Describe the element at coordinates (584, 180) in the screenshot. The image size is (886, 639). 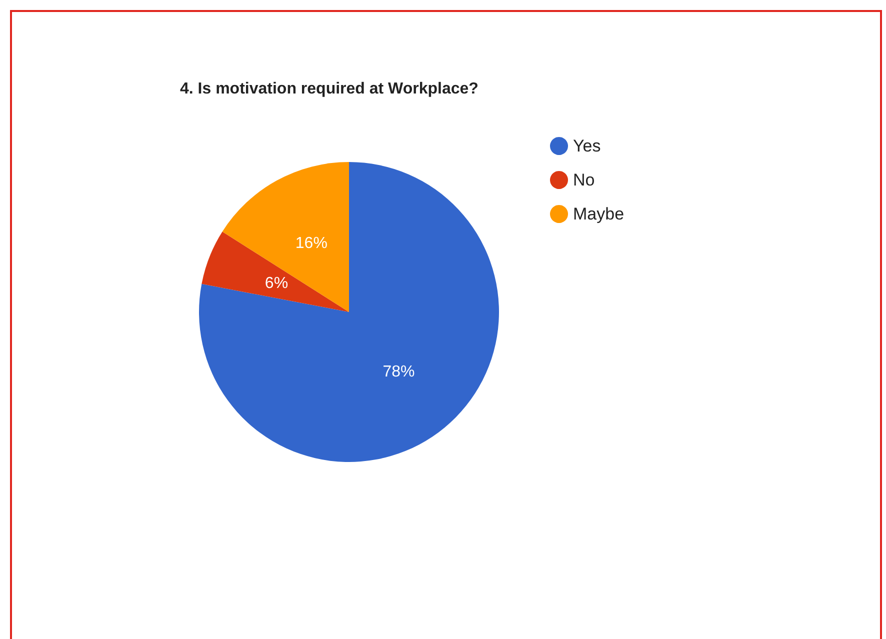
I see `legend-label: No` at that location.